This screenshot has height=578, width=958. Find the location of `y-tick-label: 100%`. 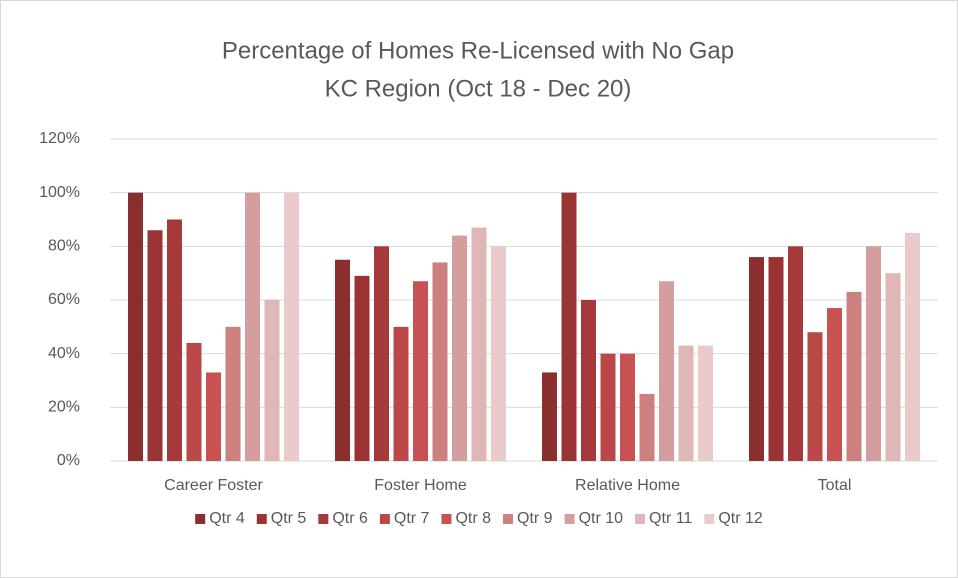

y-tick-label: 100% is located at coordinates (59, 192).